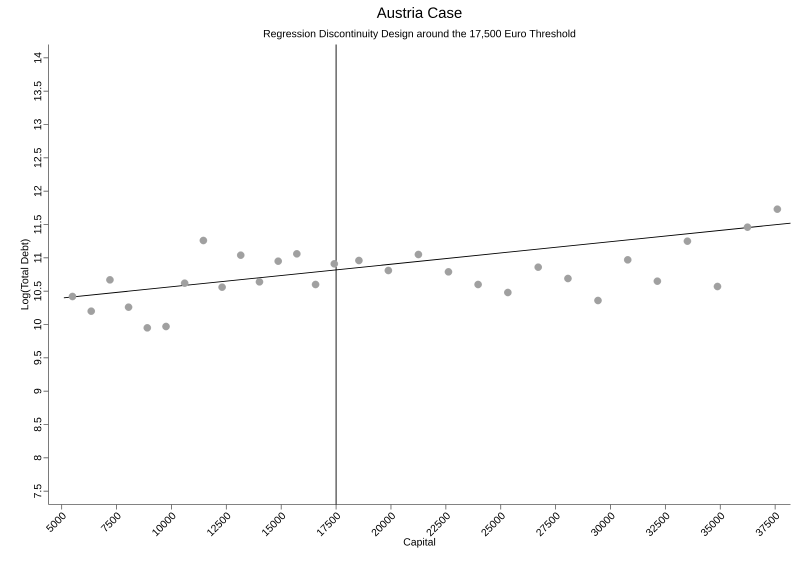  I want to click on y-tick-label: 8, so click(38, 457).